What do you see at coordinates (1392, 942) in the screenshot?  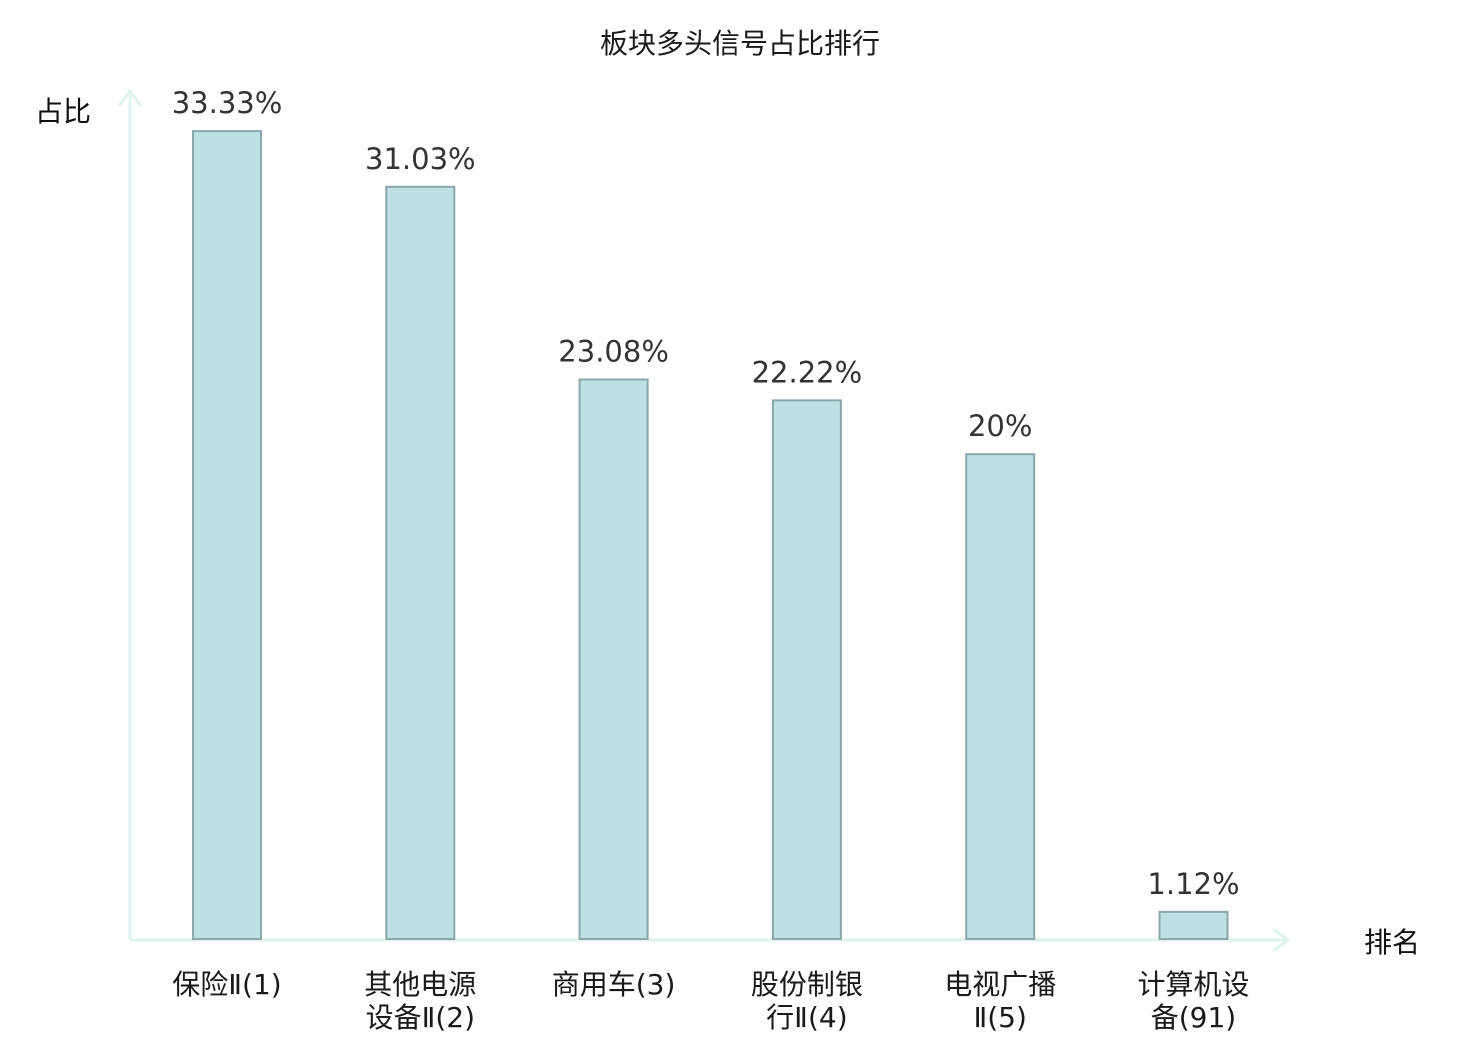 I see `x-axis-label: 排名` at bounding box center [1392, 942].